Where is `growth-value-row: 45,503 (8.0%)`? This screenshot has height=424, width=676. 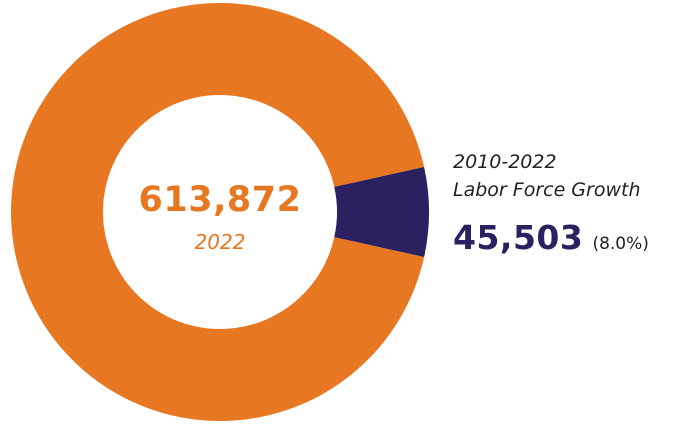
growth-value-row: 45,503 (8.0%) is located at coordinates (564, 241).